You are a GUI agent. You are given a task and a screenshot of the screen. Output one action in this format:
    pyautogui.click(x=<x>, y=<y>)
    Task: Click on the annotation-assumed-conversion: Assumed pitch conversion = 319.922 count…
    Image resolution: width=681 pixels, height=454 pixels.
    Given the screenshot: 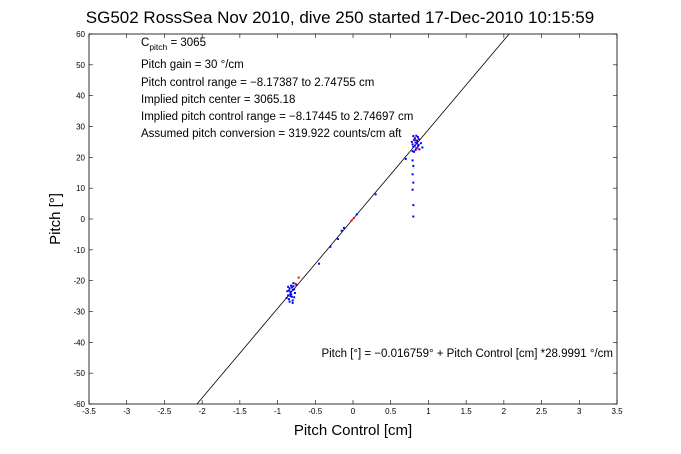 What is the action you would take?
    pyautogui.click(x=271, y=134)
    